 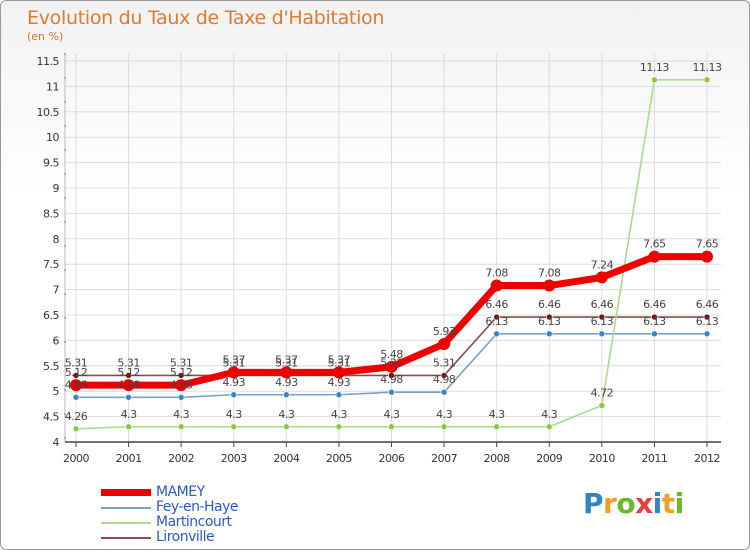 What do you see at coordinates (76, 416) in the screenshot?
I see `data-label: 4.26` at bounding box center [76, 416].